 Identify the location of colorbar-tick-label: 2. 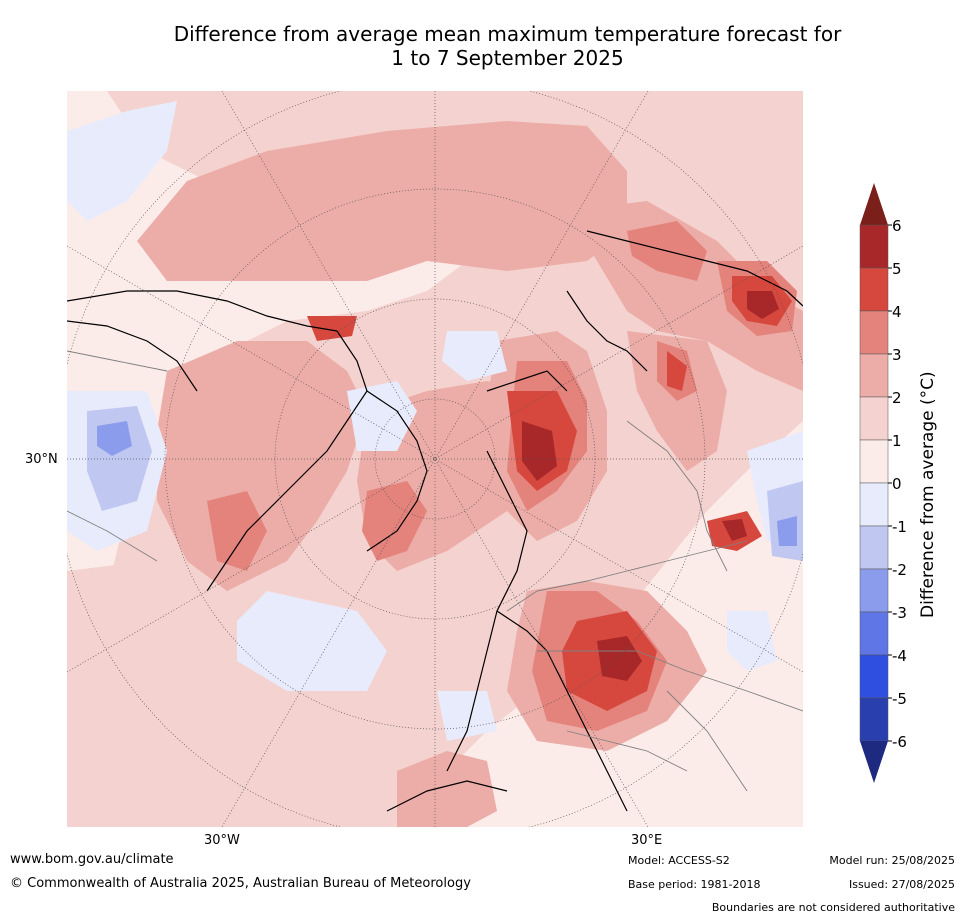
(897, 398).